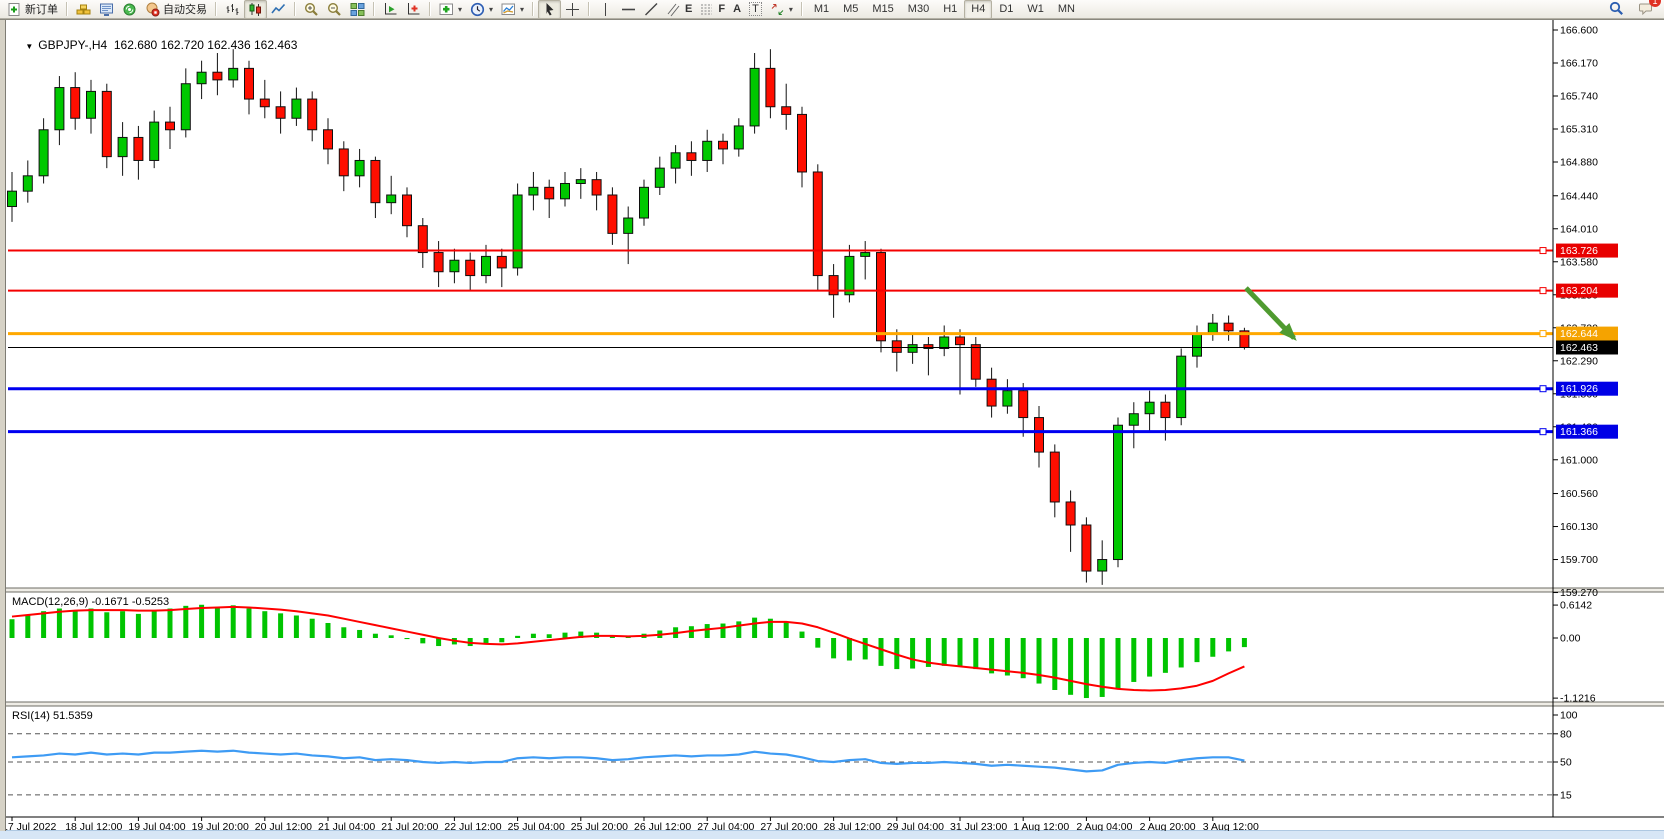 This screenshot has width=1664, height=839. I want to click on chart-shift-icon, so click(413, 9).